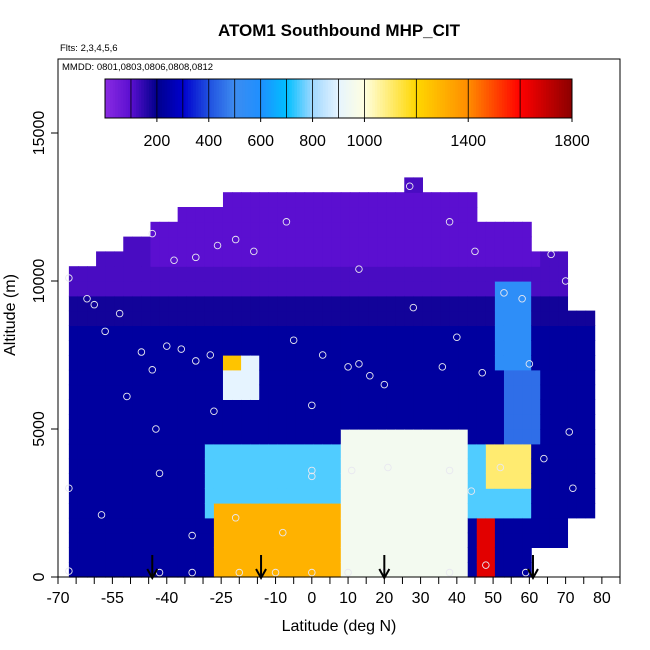  Describe the element at coordinates (39, 429) in the screenshot. I see `y-tick-label: 5000` at that location.